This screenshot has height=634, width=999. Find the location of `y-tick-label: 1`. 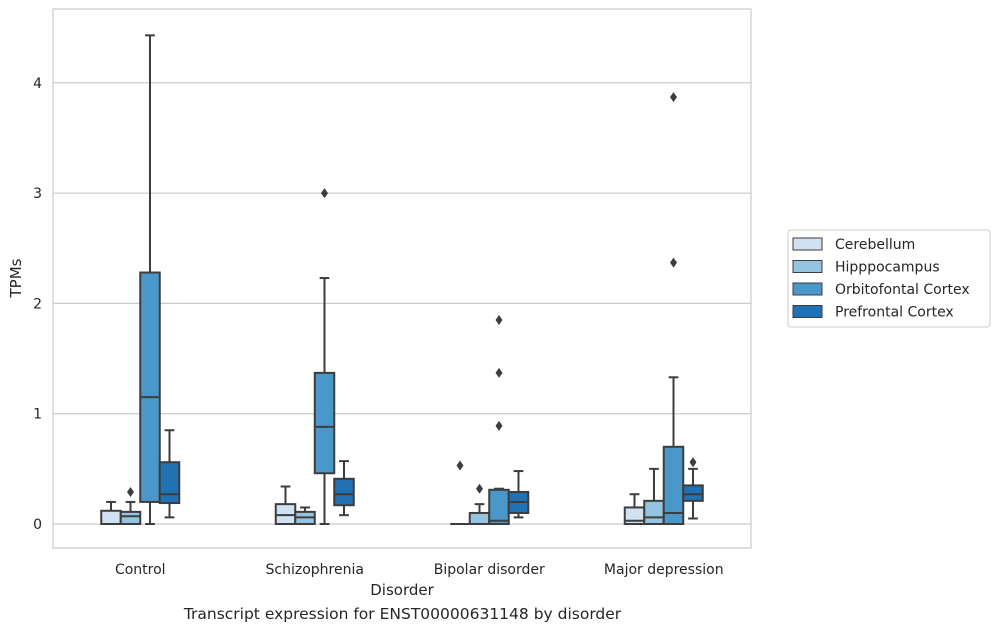

y-tick-label: 1 is located at coordinates (37, 415).